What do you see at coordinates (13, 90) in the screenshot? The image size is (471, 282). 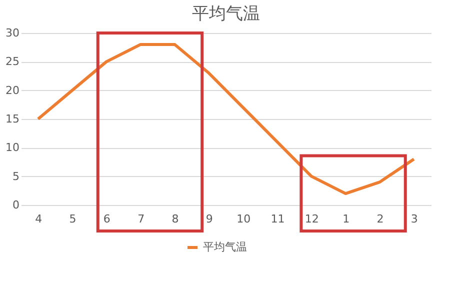 I see `y-tick-label: 20` at bounding box center [13, 90].